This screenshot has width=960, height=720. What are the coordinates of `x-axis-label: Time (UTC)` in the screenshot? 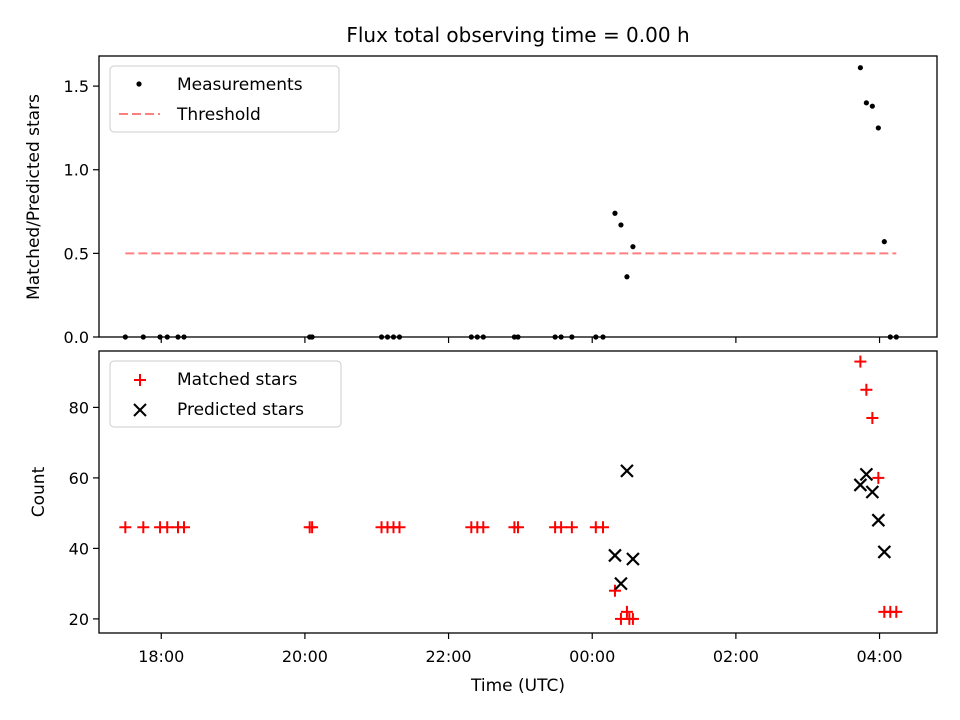 It's located at (517, 686).